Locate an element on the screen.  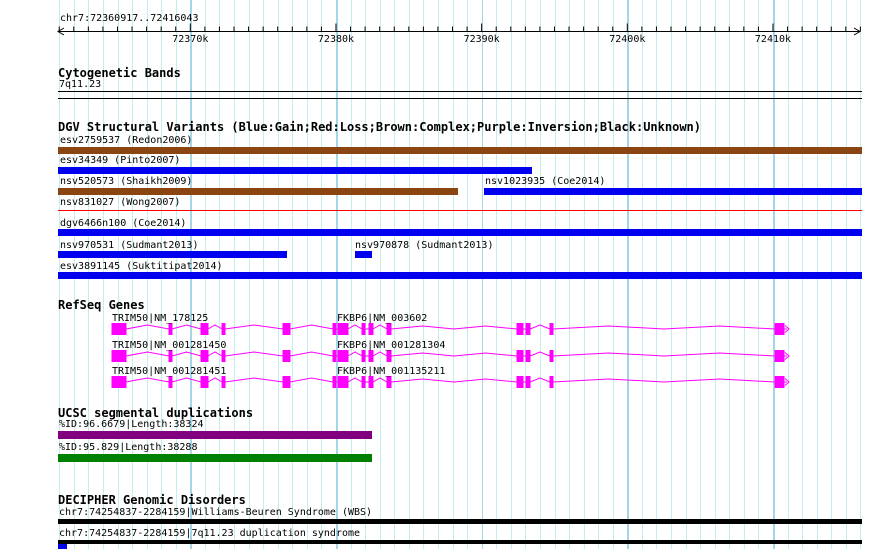
dgv-variant-label: dgv6466n100 (Coe2014) is located at coordinates (123, 223).